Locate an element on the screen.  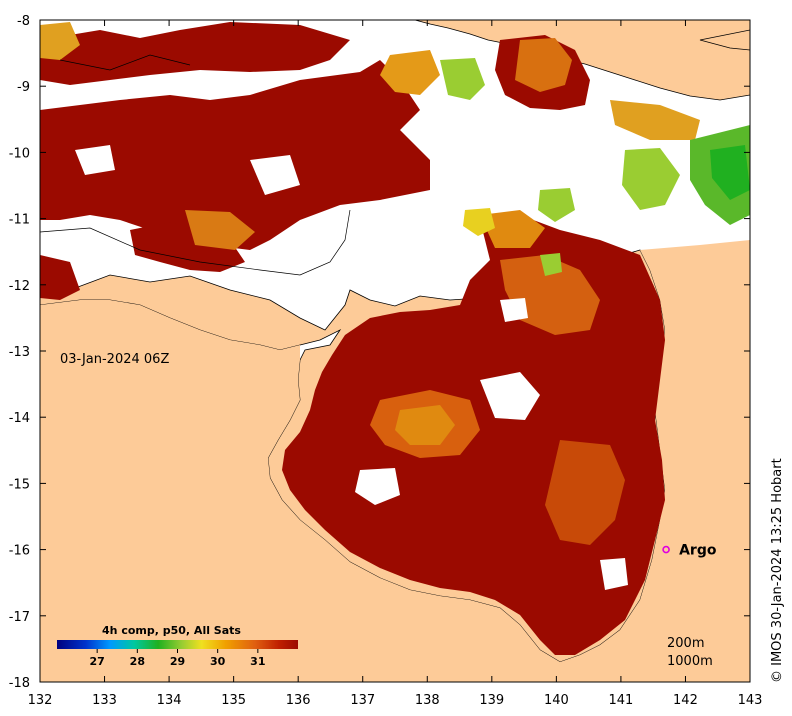
x-tick-label: 139 is located at coordinates (491, 700).